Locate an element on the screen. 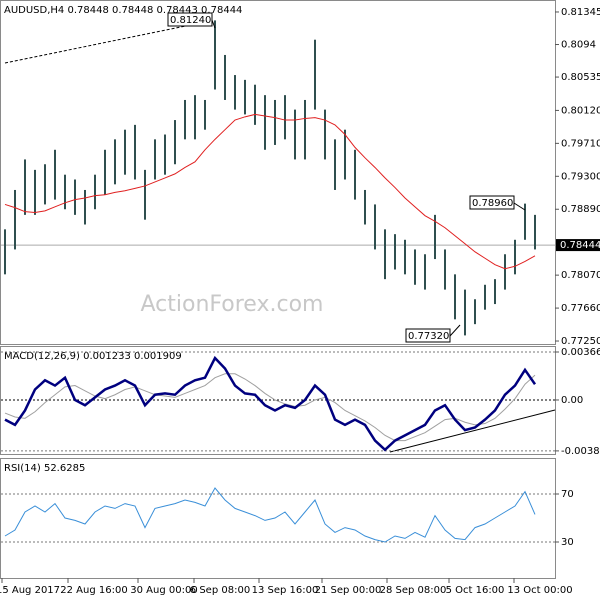 This screenshot has width=600, height=600. x-tick-label: 6 Sep 08:00 is located at coordinates (220, 590).